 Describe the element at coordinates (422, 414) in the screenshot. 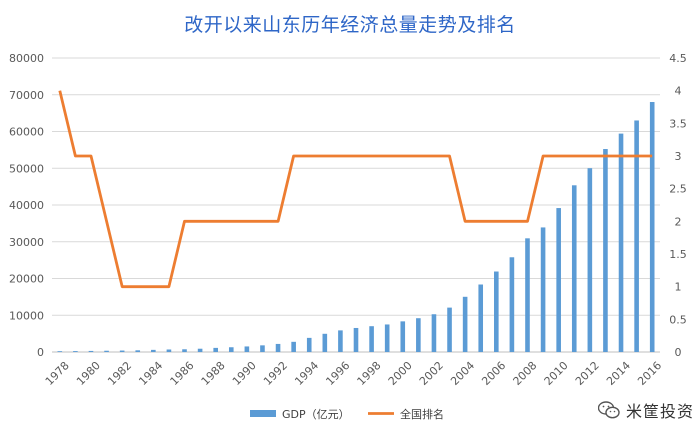

I see `legend-label-rank: 全国排名` at that location.